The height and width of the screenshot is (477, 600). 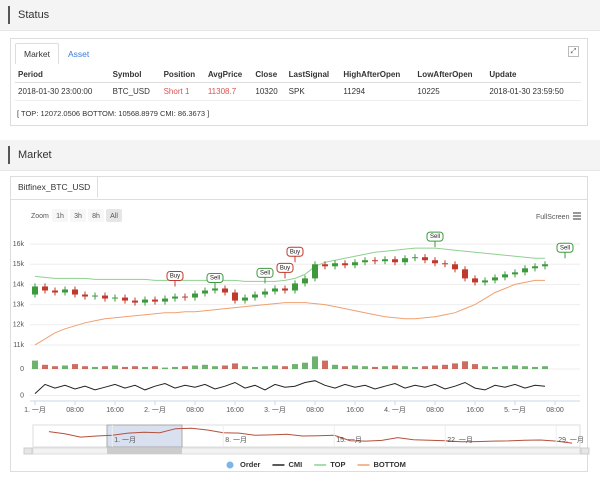 What do you see at coordinates (515, 410) in the screenshot?
I see `x-tick-label: 5. 一月` at bounding box center [515, 410].